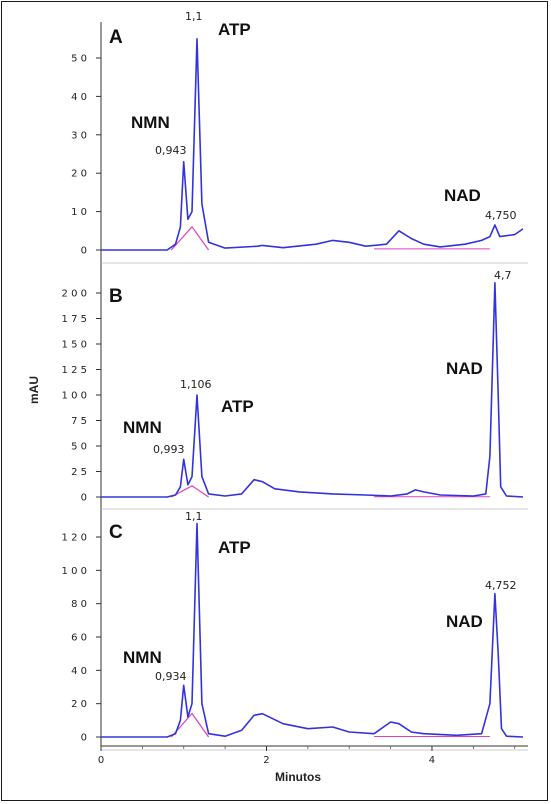  I want to click on panel-a-y-tick-label: 3 0, so click(79, 135).